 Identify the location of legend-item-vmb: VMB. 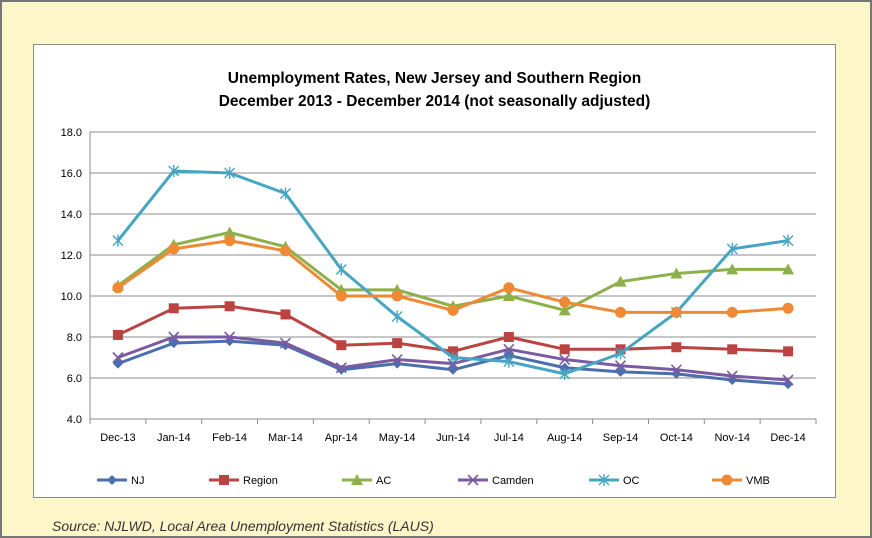
(741, 480).